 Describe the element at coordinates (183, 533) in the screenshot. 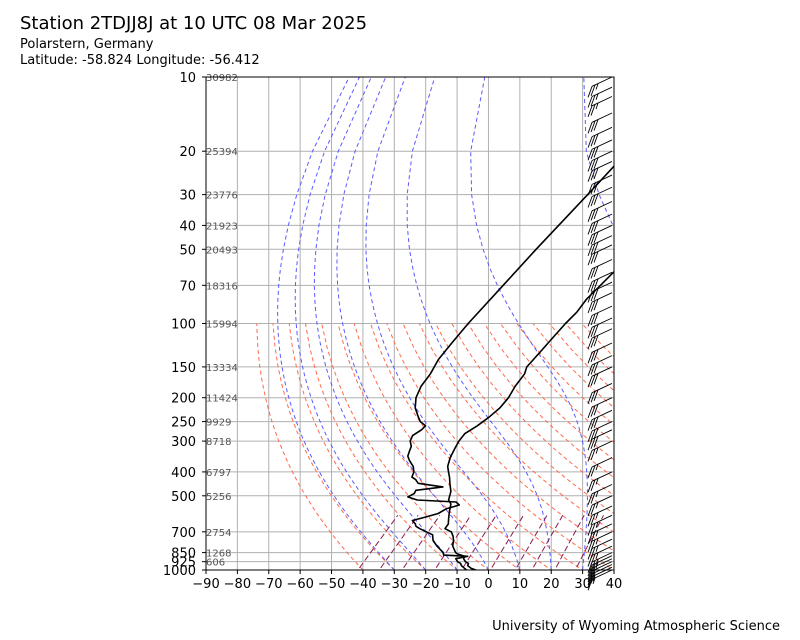

I see `y-tick-label: 700` at that location.